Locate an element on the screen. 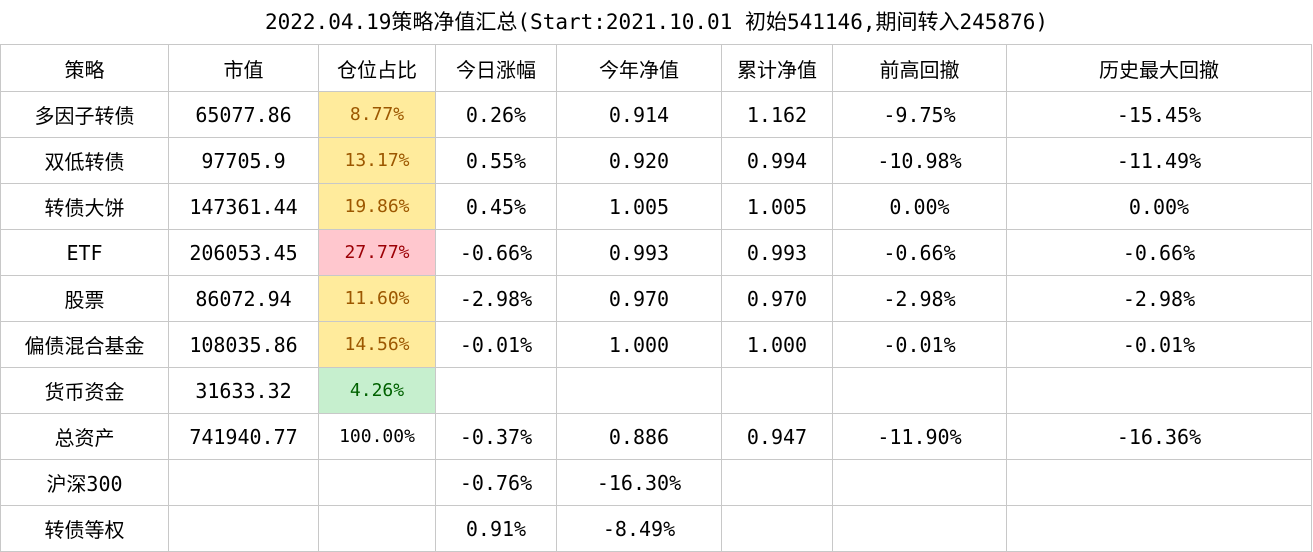 The height and width of the screenshot is (552, 1313). ytd-nav-cell is located at coordinates (639, 390).